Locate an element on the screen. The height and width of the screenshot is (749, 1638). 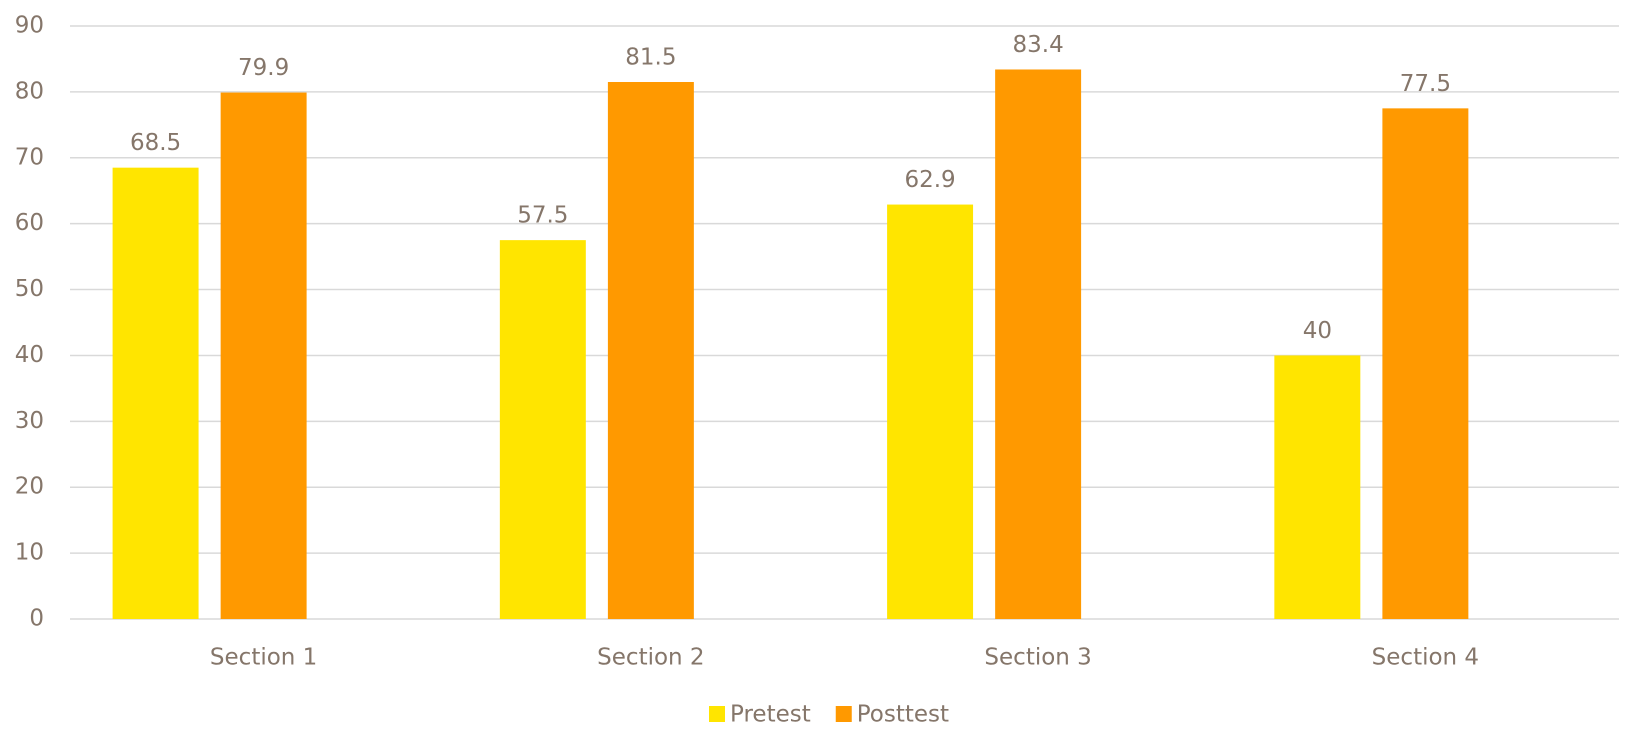
value-label: 57.5 is located at coordinates (542, 216).